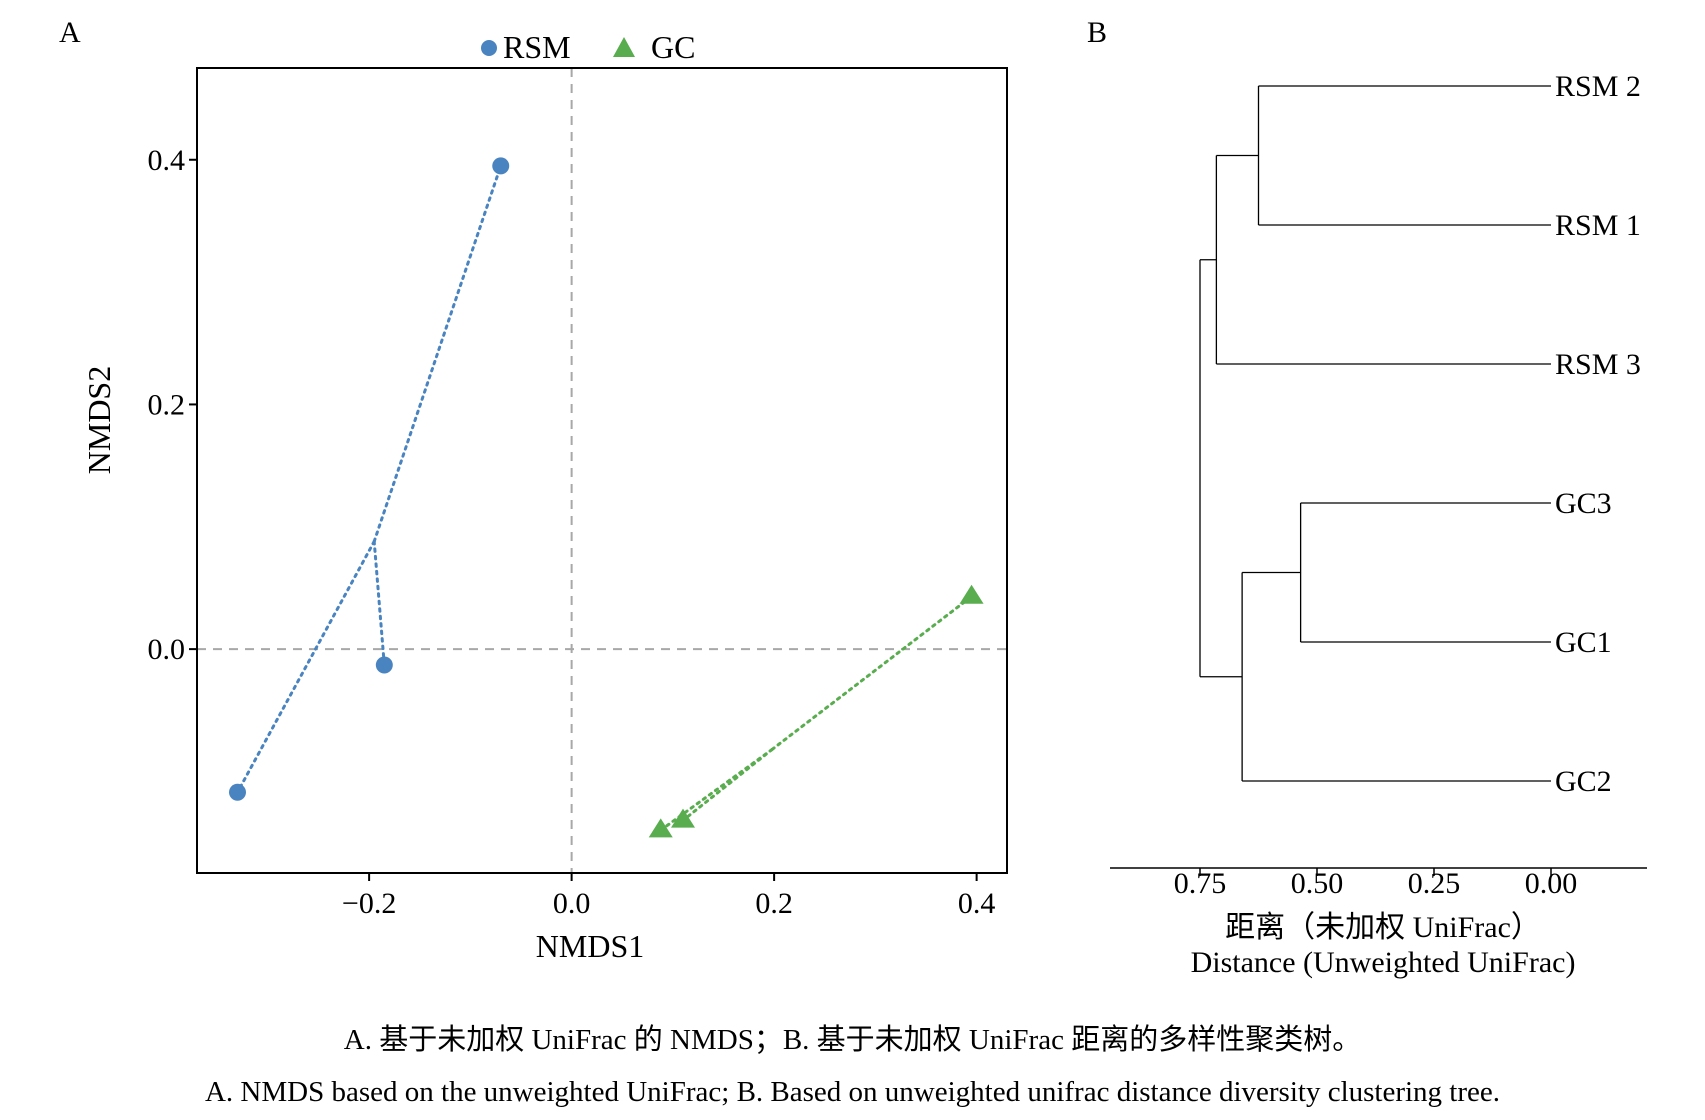 The width and height of the screenshot is (1705, 1120). Describe the element at coordinates (1598, 86) in the screenshot. I see `leaf-label-1: RSM 2` at that location.